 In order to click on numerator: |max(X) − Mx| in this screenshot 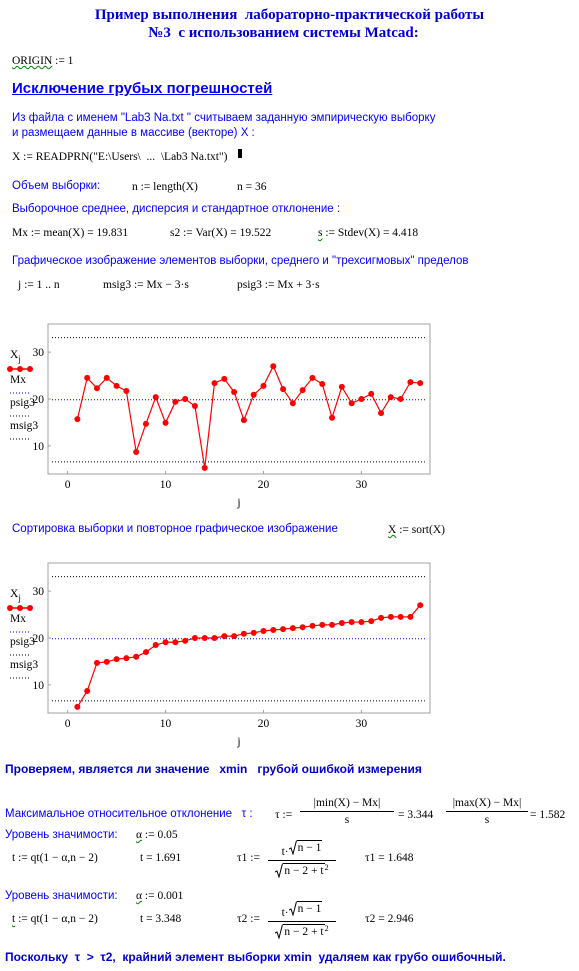, I will do `click(487, 803)`.